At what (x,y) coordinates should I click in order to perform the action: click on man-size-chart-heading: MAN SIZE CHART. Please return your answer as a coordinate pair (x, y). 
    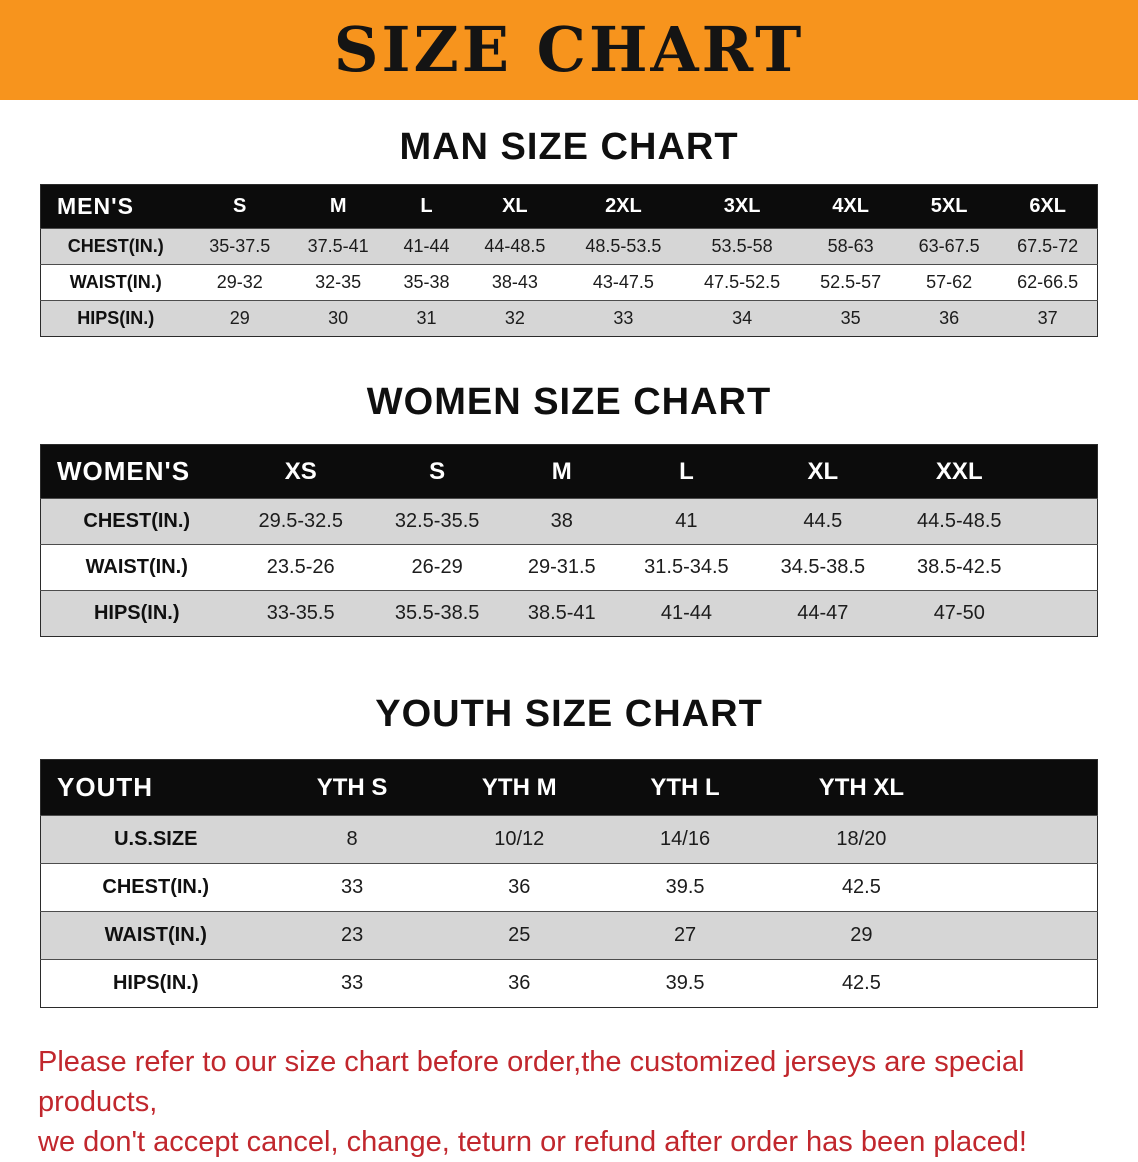
    Looking at the image, I should click on (569, 147).